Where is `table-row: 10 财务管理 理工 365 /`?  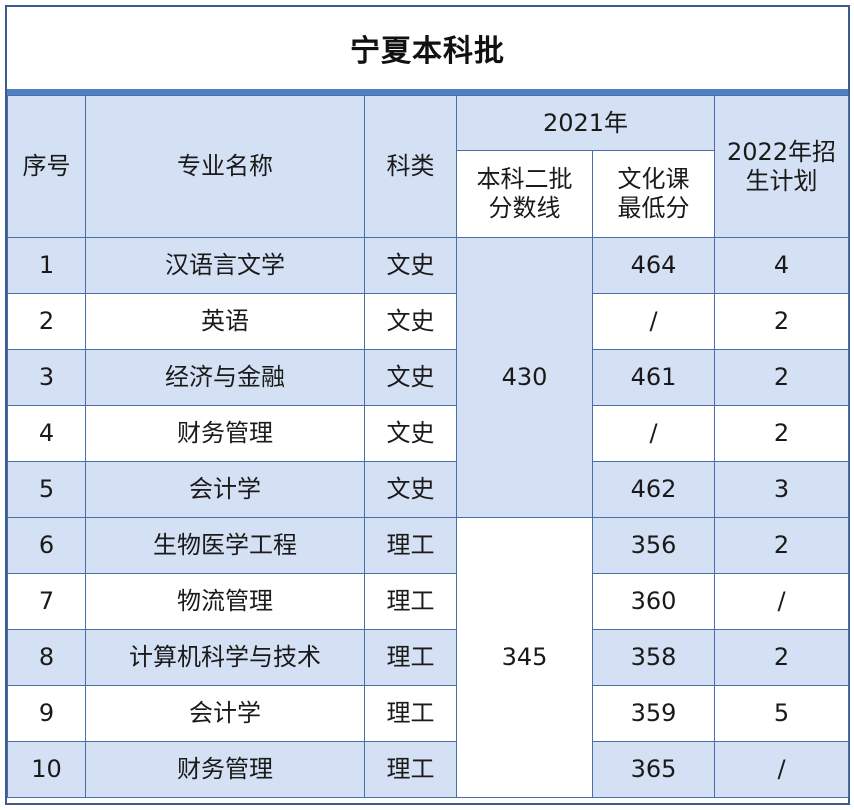 table-row: 10 财务管理 理工 365 / is located at coordinates (428, 769).